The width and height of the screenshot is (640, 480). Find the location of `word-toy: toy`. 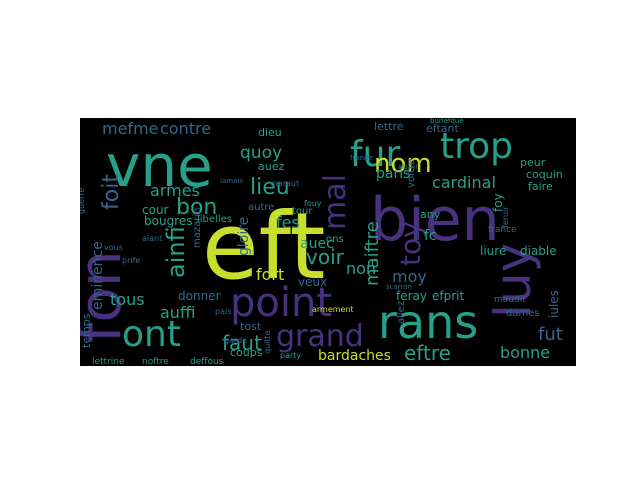

word-toy: toy is located at coordinates (410, 243).